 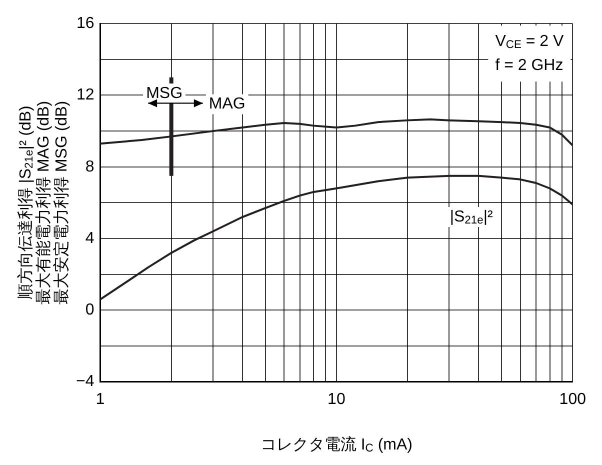 I want to click on y-tick-label: −4, so click(x=85, y=381).